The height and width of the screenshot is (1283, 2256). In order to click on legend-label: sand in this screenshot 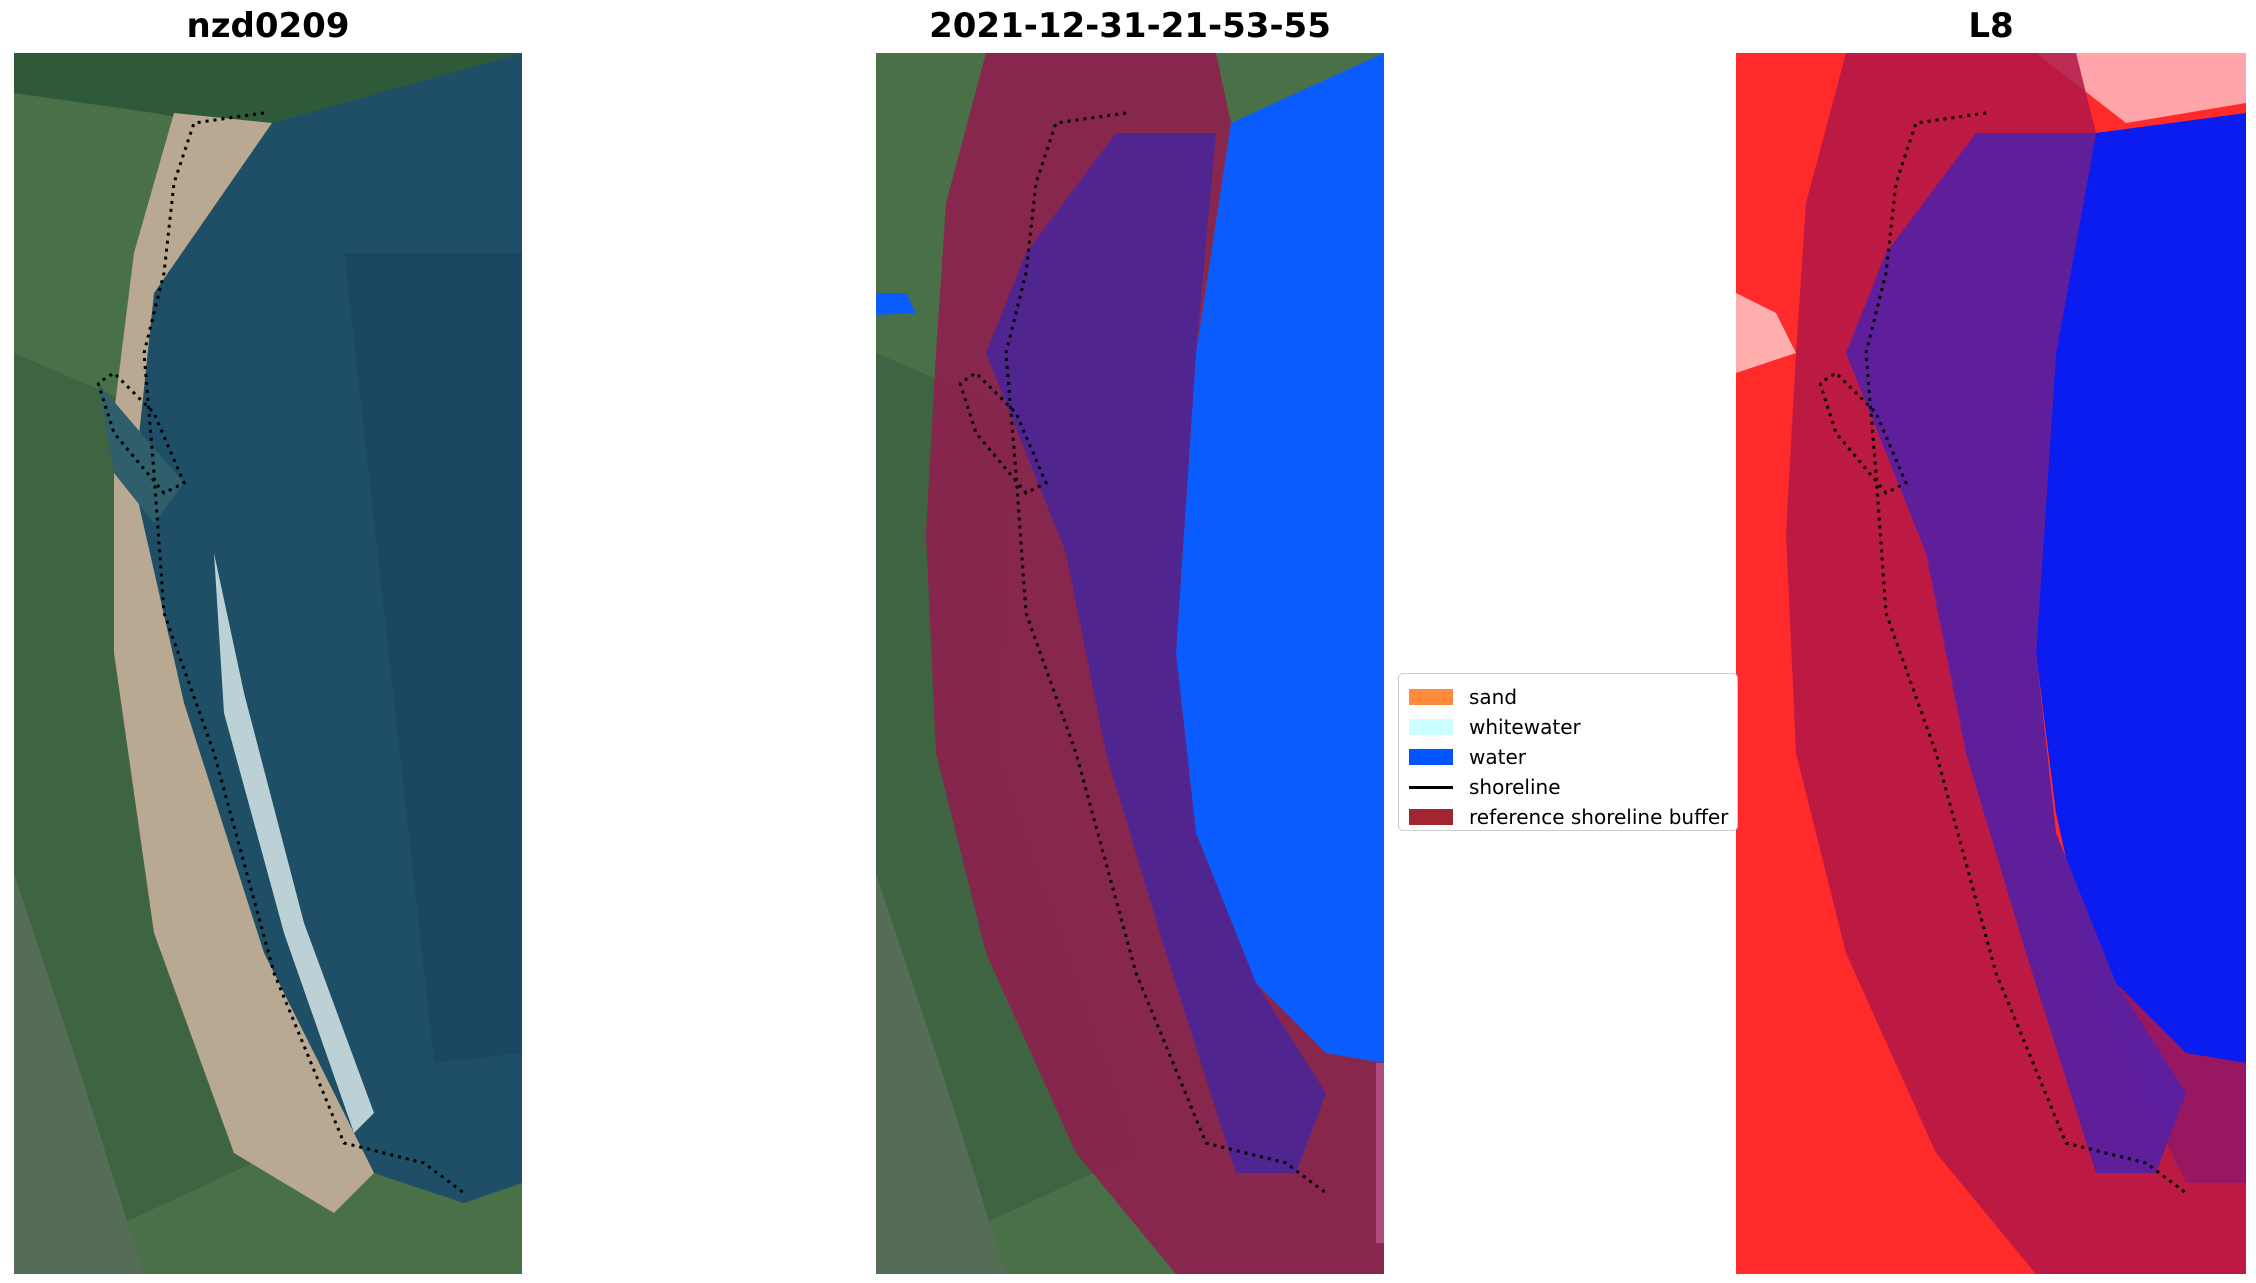, I will do `click(1493, 697)`.